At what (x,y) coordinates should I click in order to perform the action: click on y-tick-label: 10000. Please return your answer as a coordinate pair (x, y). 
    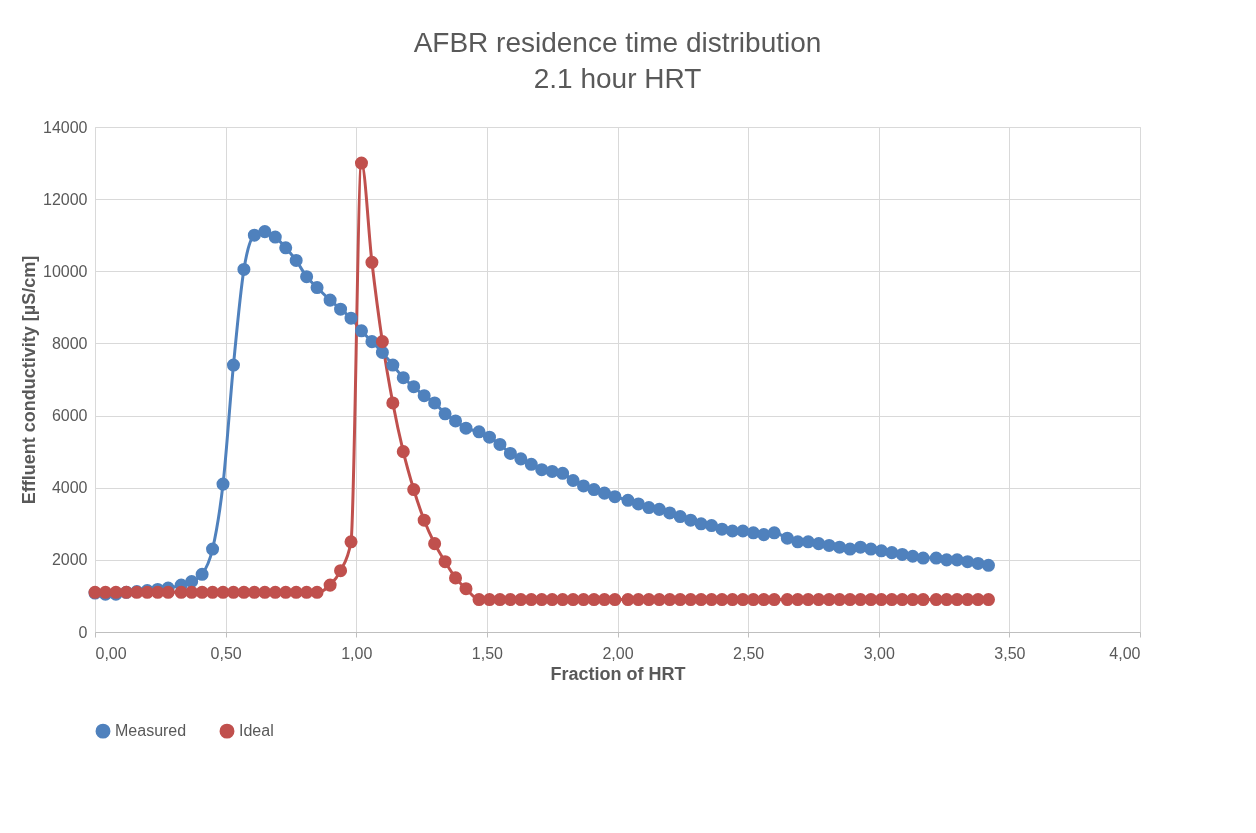
    Looking at the image, I should click on (65, 271).